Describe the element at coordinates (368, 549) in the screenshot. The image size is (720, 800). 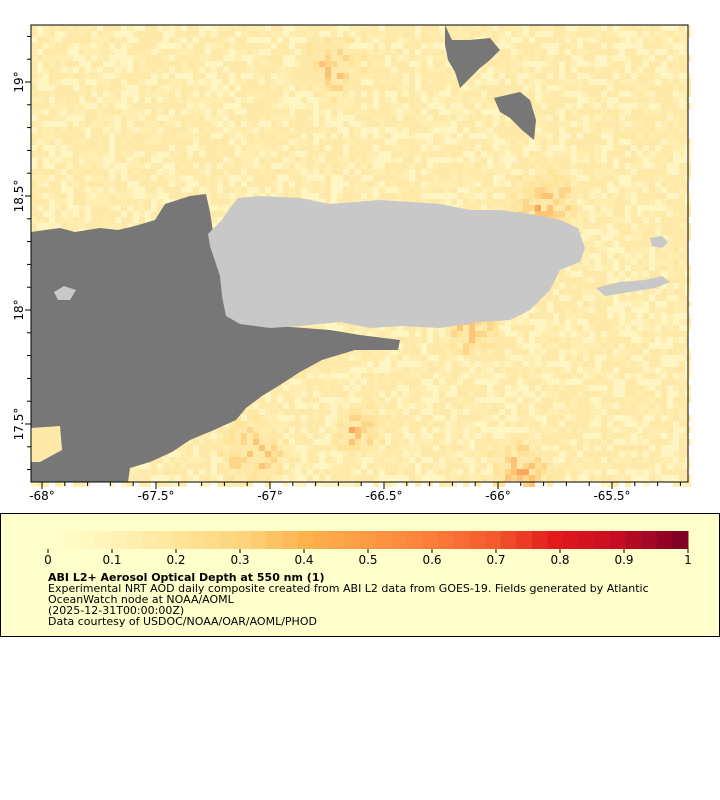
I see `colorbar: 0 0.1 0.2 0.3 0.4 0.5 0.6 0.7 0.8 0.9 1` at that location.